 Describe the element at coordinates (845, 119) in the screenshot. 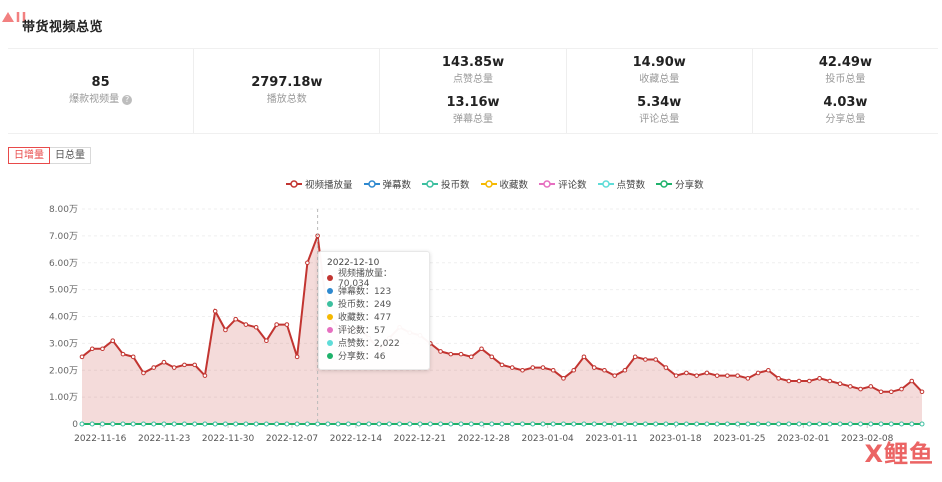

I see `stat-label: 分享总量` at that location.